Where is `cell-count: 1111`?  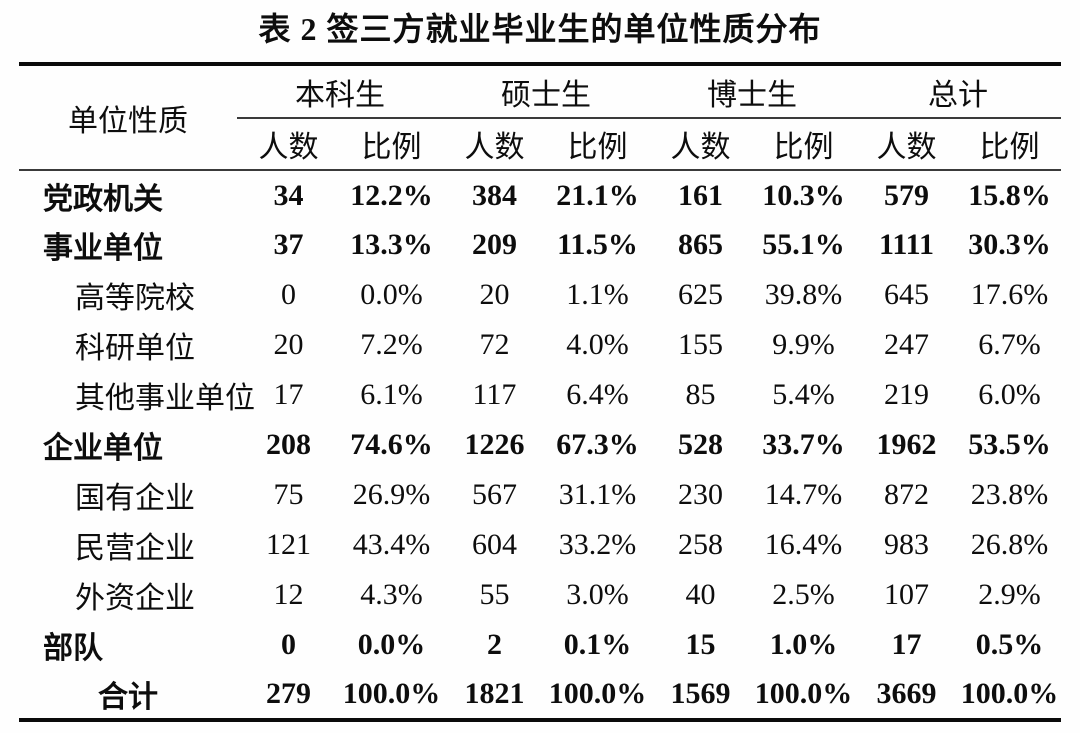 cell-count: 1111 is located at coordinates (906, 244).